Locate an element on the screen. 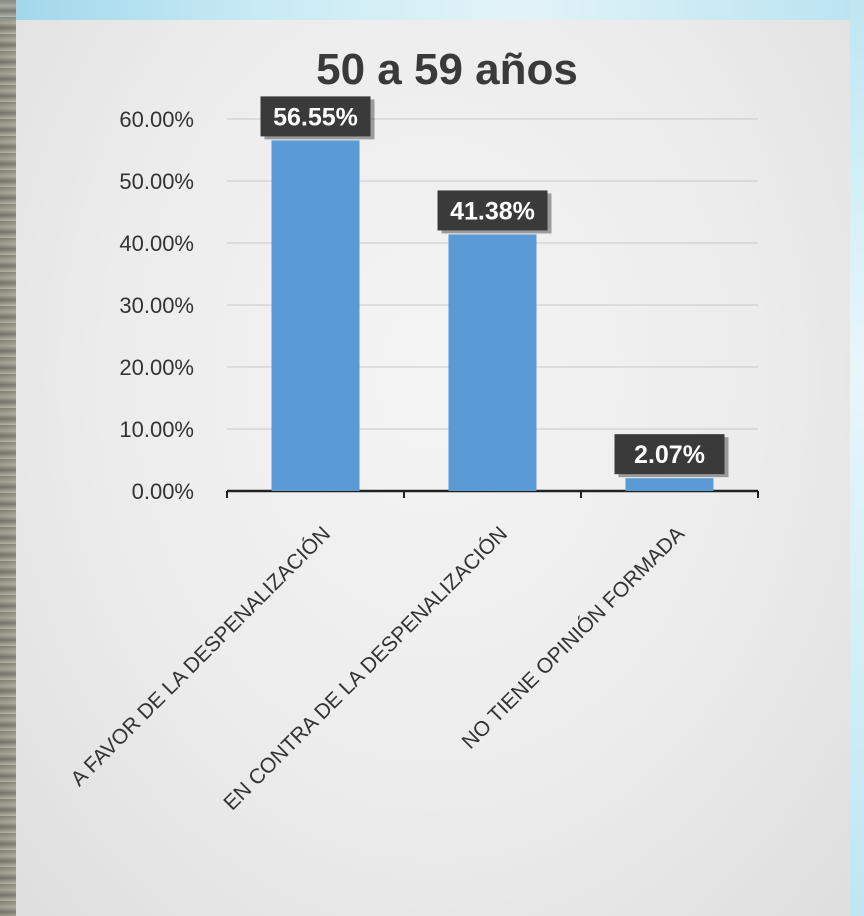 Image resolution: width=864 pixels, height=916 pixels. y-tick-label: 10.00% is located at coordinates (156, 429).